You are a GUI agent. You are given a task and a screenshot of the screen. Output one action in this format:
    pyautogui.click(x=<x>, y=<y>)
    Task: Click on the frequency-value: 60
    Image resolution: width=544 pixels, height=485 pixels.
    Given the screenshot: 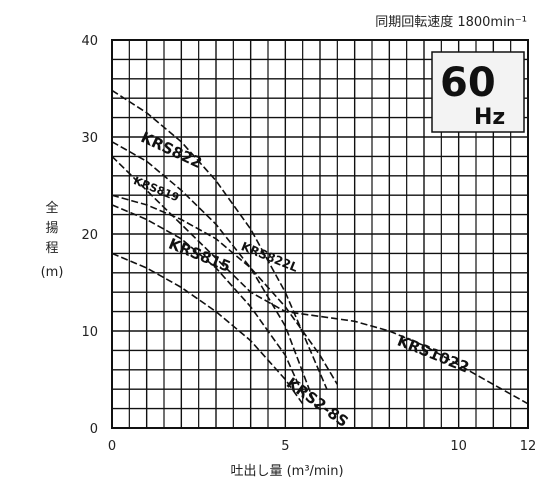 What is the action you would take?
    pyautogui.click(x=468, y=83)
    